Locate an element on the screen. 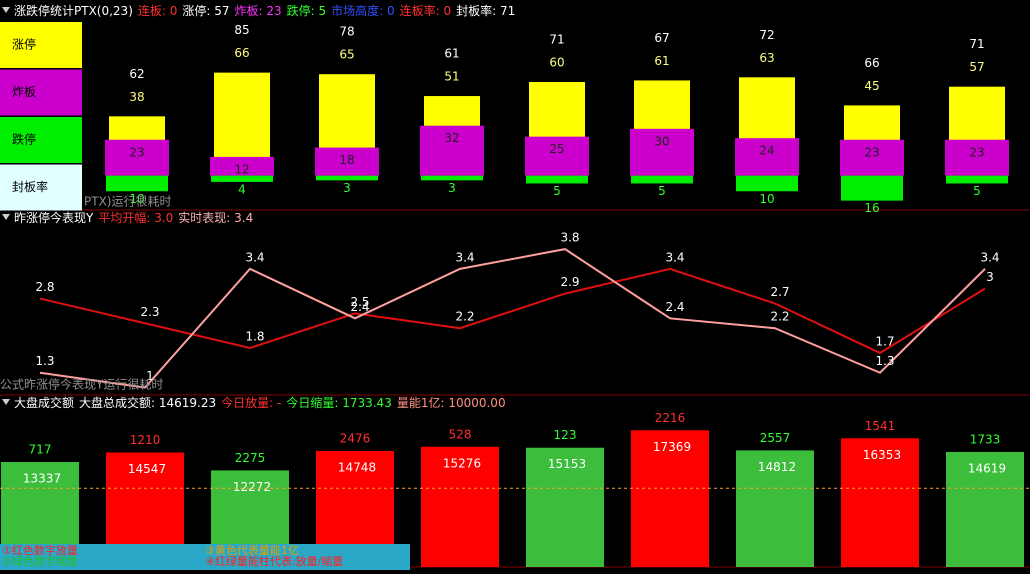 The width and height of the screenshot is (1030, 574). data-label: 4 is located at coordinates (242, 189).